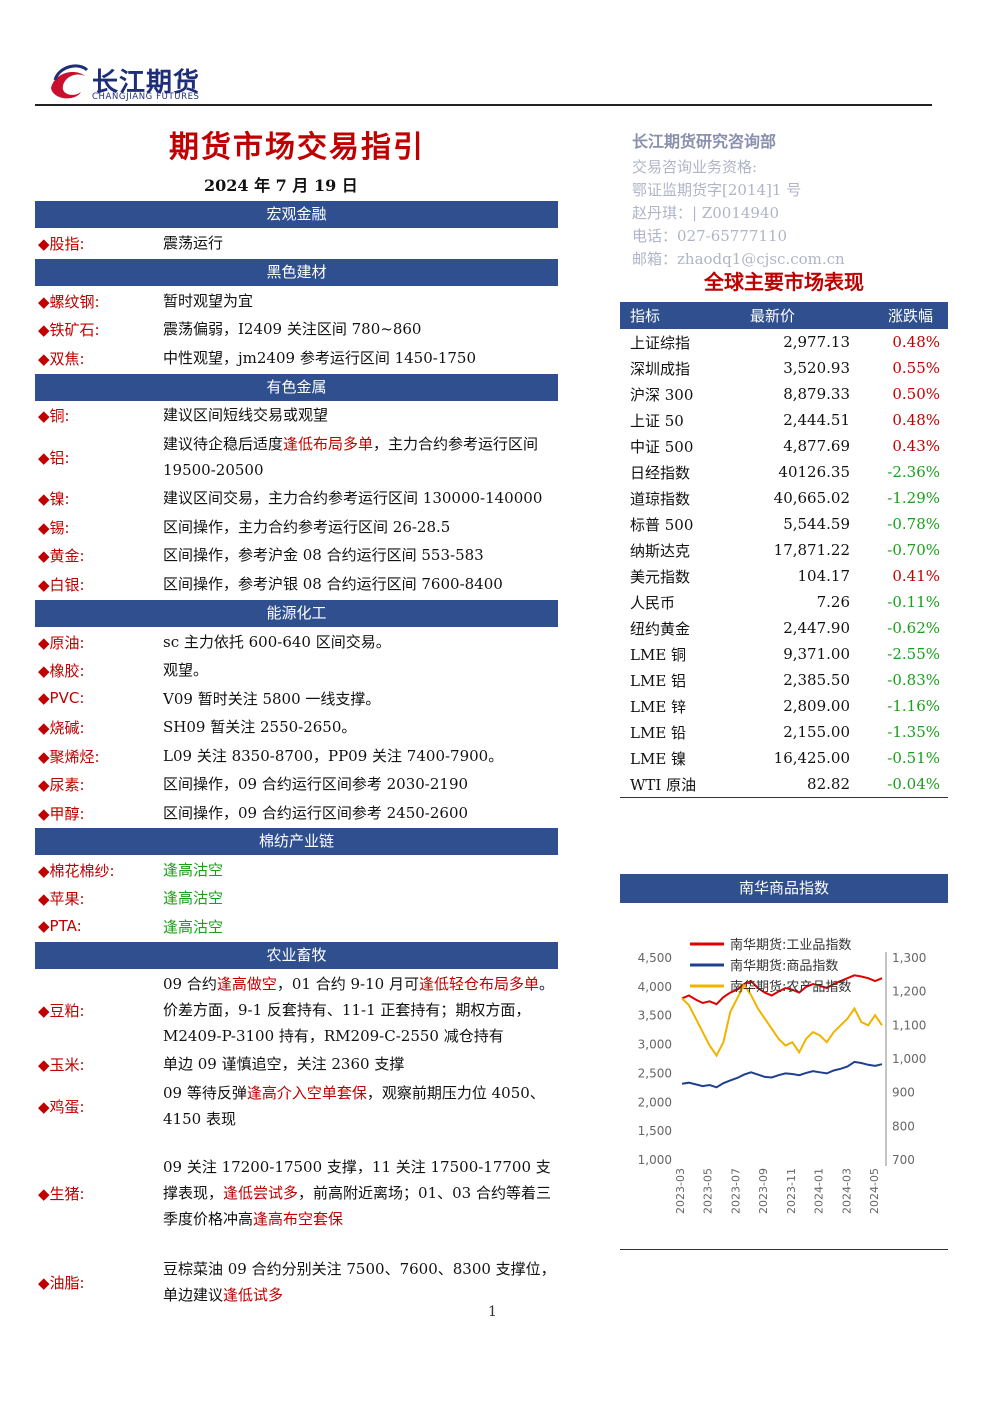 This screenshot has width=992, height=1403. I want to click on item-label: ◆螺纹钢:, so click(69, 302).